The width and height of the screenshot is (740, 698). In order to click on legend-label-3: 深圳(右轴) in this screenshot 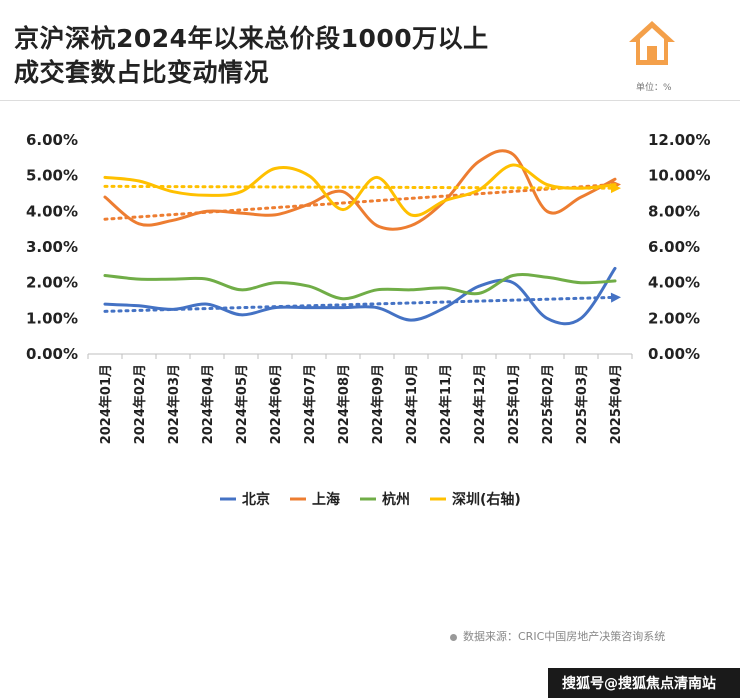, I will do `click(486, 499)`.